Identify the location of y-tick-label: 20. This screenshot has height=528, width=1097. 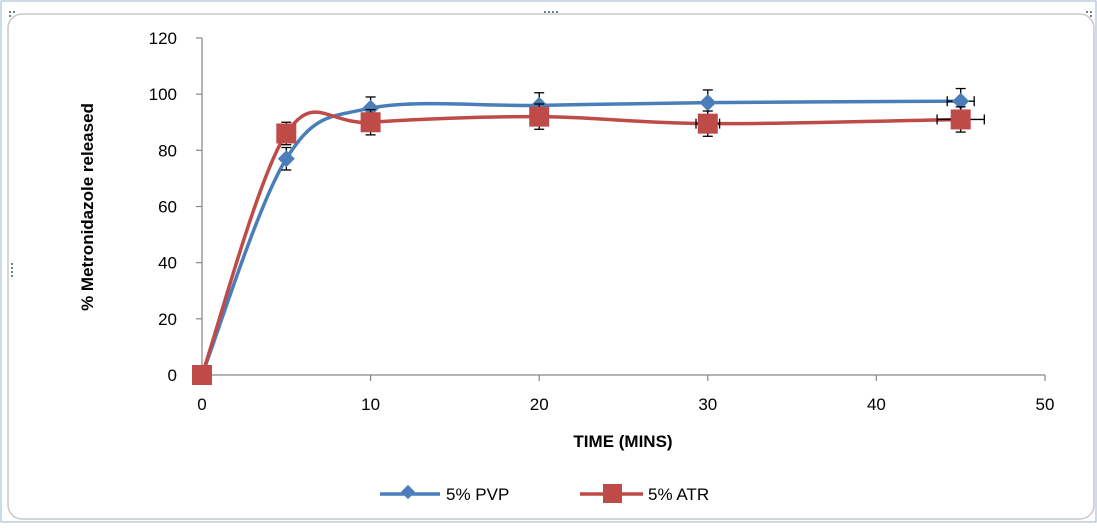
(167, 319).